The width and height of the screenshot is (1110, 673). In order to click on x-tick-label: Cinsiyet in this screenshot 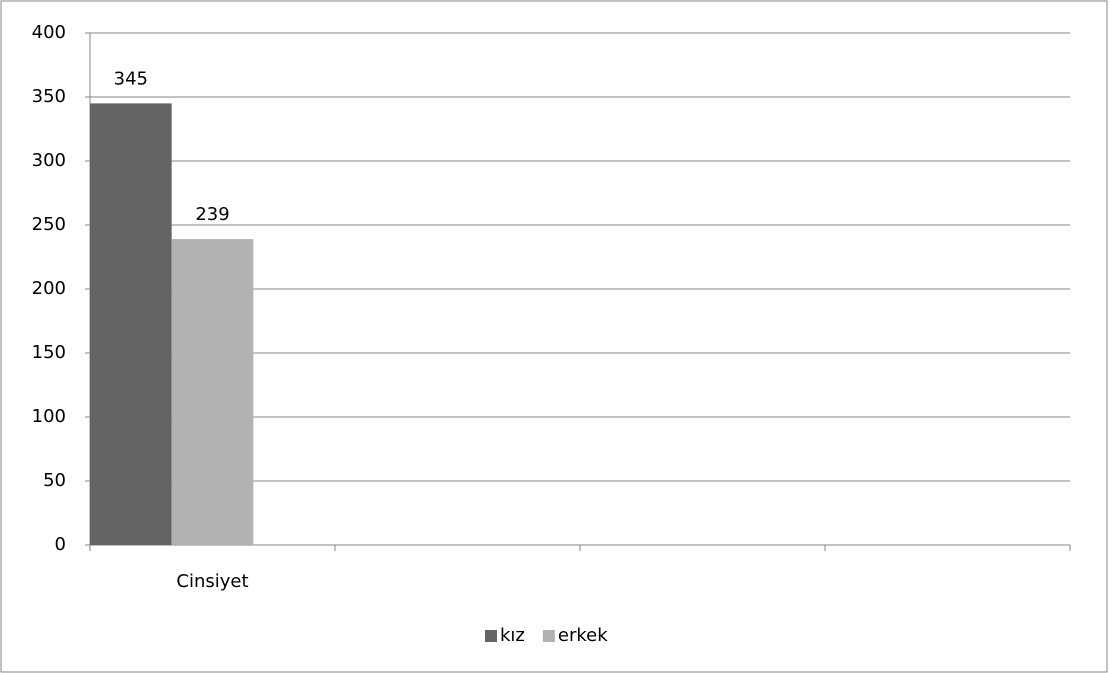, I will do `click(212, 581)`.